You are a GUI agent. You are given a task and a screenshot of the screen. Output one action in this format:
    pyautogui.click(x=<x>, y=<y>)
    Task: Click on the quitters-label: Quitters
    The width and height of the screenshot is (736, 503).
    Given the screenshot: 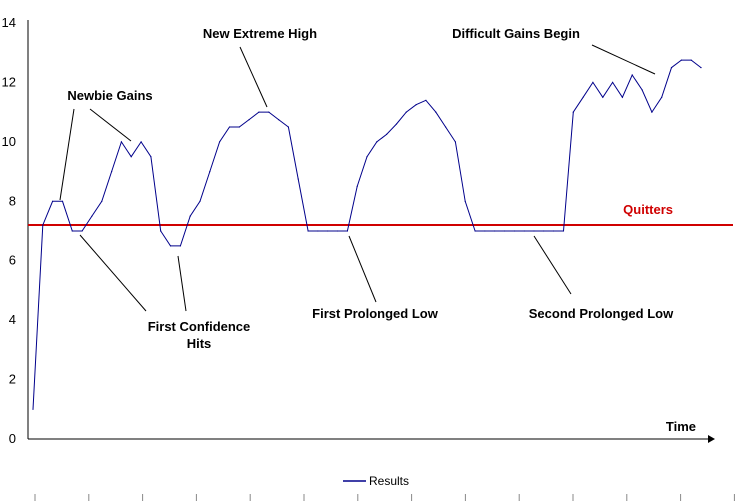 What is the action you would take?
    pyautogui.click(x=648, y=209)
    